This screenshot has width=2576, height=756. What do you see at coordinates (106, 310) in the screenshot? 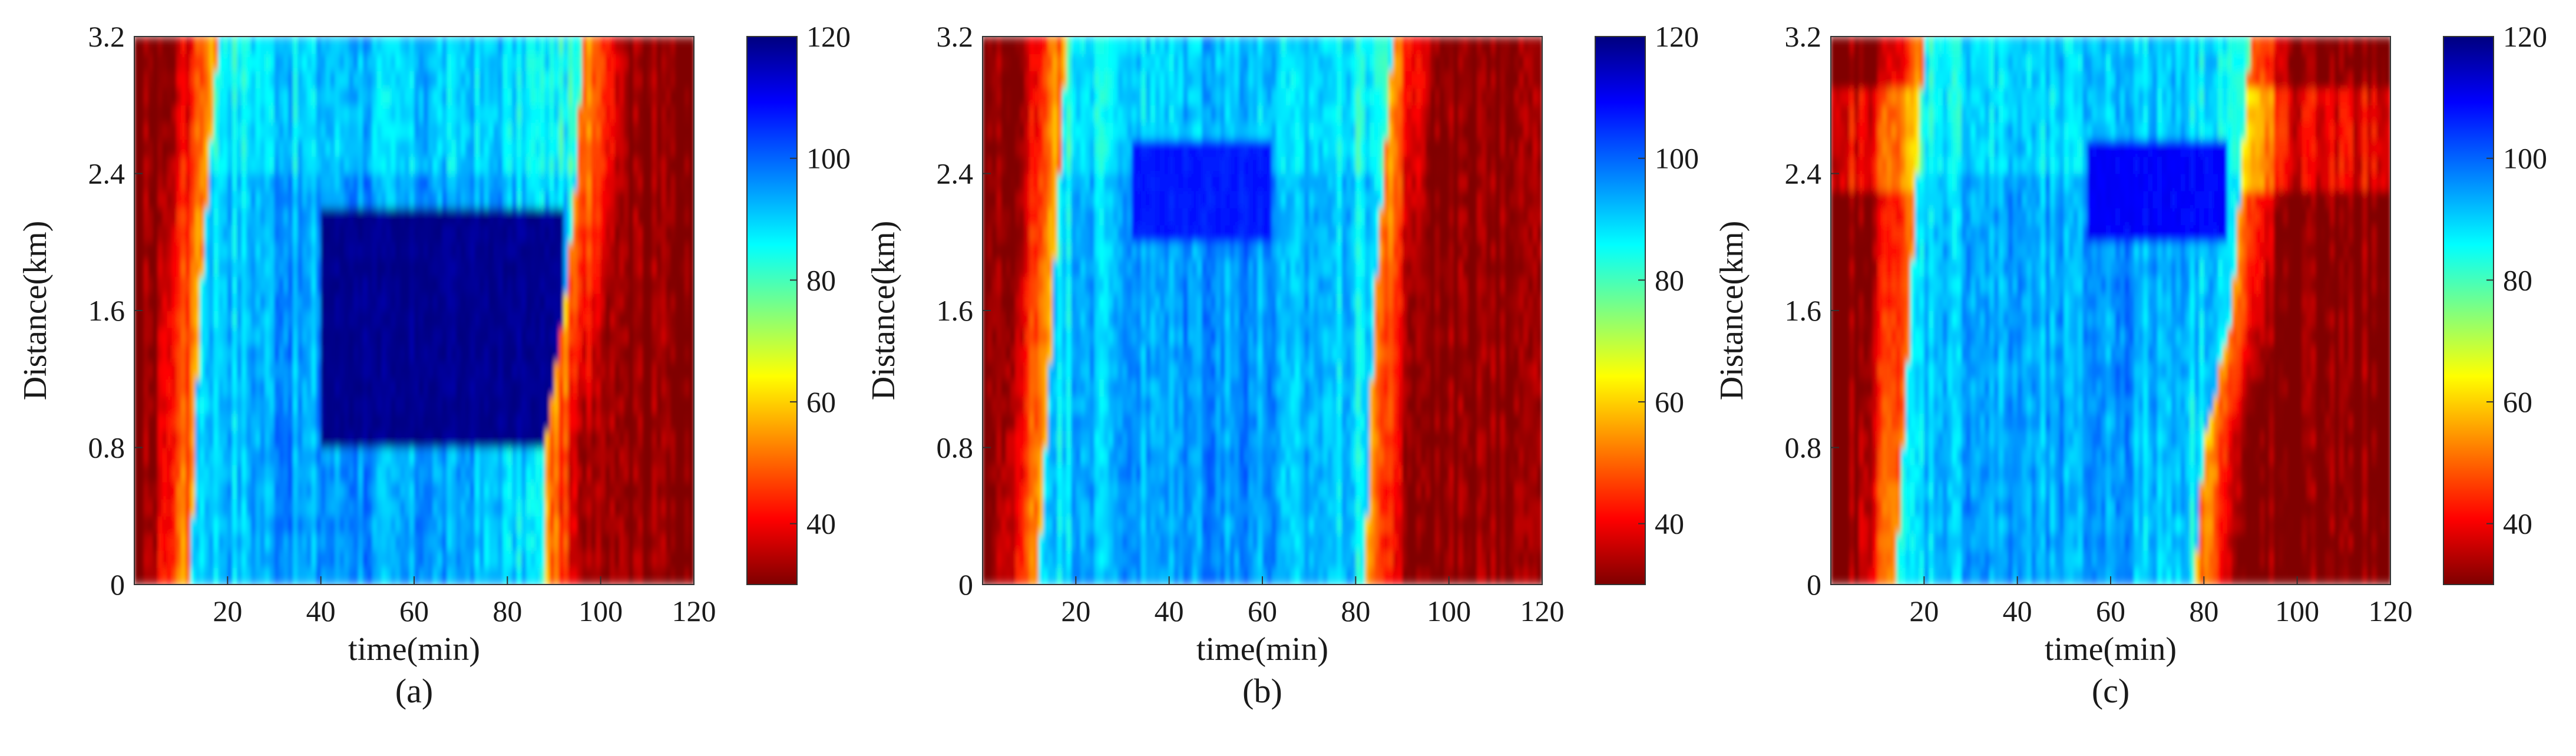
I see `y-tick-label: 1.6` at bounding box center [106, 310].